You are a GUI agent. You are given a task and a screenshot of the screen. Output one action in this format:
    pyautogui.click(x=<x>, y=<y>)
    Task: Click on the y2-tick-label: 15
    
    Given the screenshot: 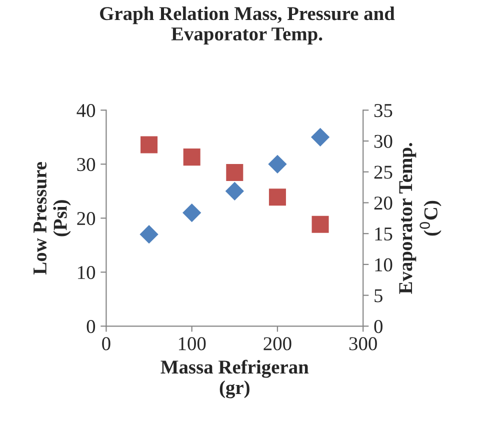 What is the action you would take?
    pyautogui.click(x=383, y=234)
    